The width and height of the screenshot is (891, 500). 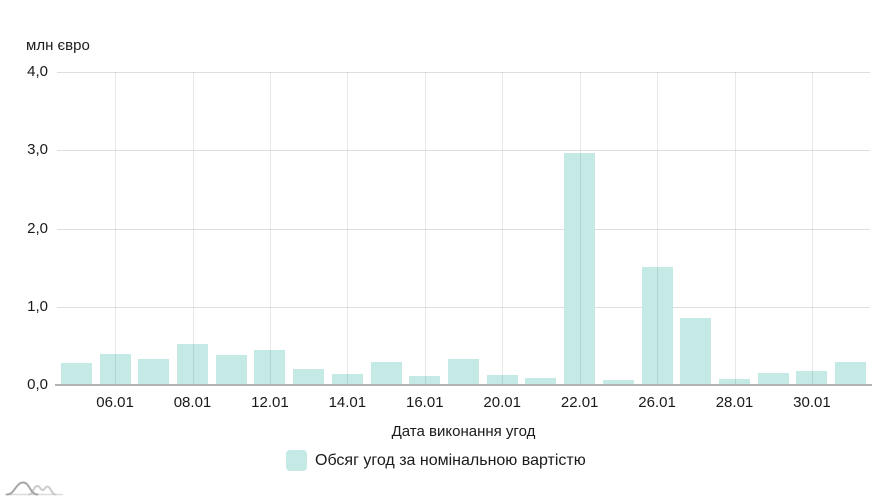 I want to click on x-tick-label: 30.01, so click(x=812, y=402).